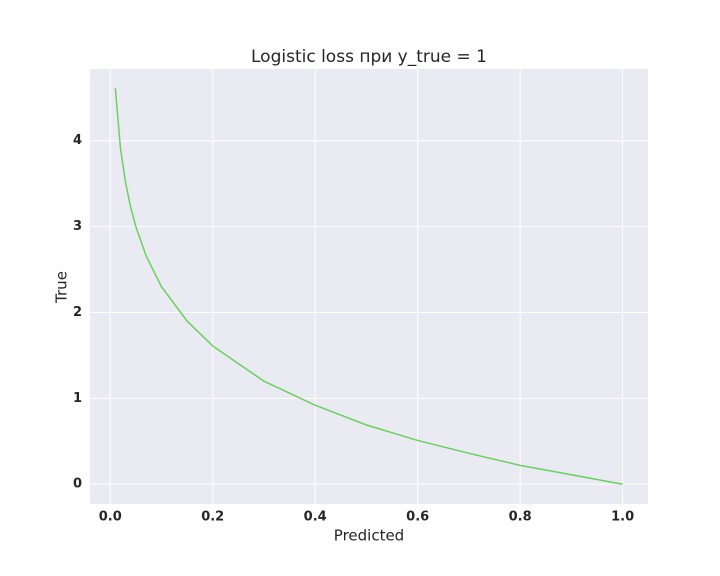 The image size is (720, 576). Describe the element at coordinates (622, 517) in the screenshot. I see `x-tick-label: 1.0` at that location.